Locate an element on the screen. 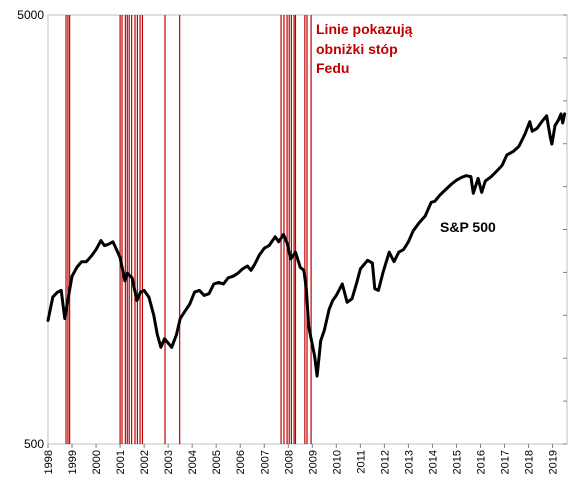 This screenshot has width=580, height=489. x-tick-label-2010: 2010 is located at coordinates (337, 462).